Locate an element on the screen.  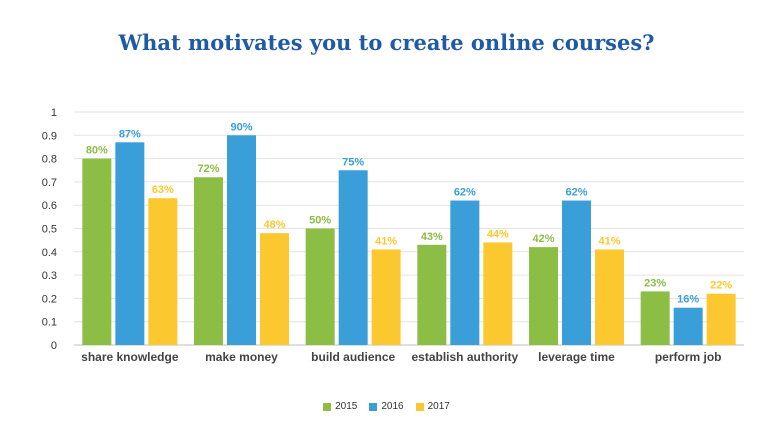
y-tick-label: 0.2 is located at coordinates (49, 299).